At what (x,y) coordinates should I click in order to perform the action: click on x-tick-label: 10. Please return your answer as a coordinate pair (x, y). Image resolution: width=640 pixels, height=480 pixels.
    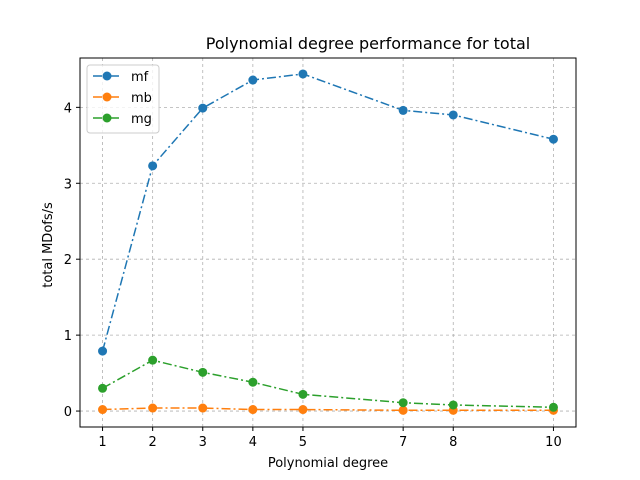
    Looking at the image, I should click on (553, 442).